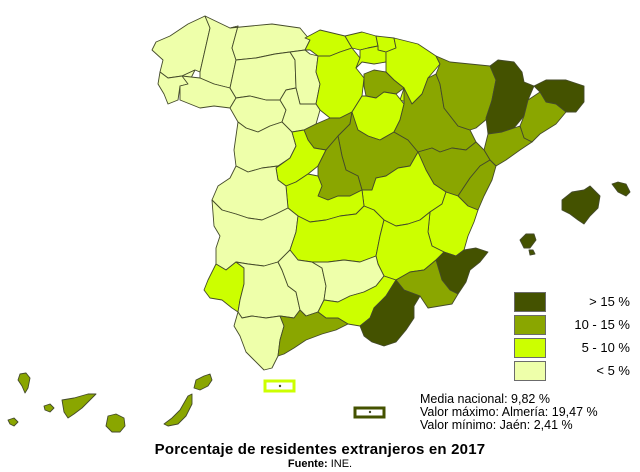 The height and width of the screenshot is (472, 640). What do you see at coordinates (609, 301) in the screenshot?
I see `legend-label-gt15: > 15 %` at bounding box center [609, 301].